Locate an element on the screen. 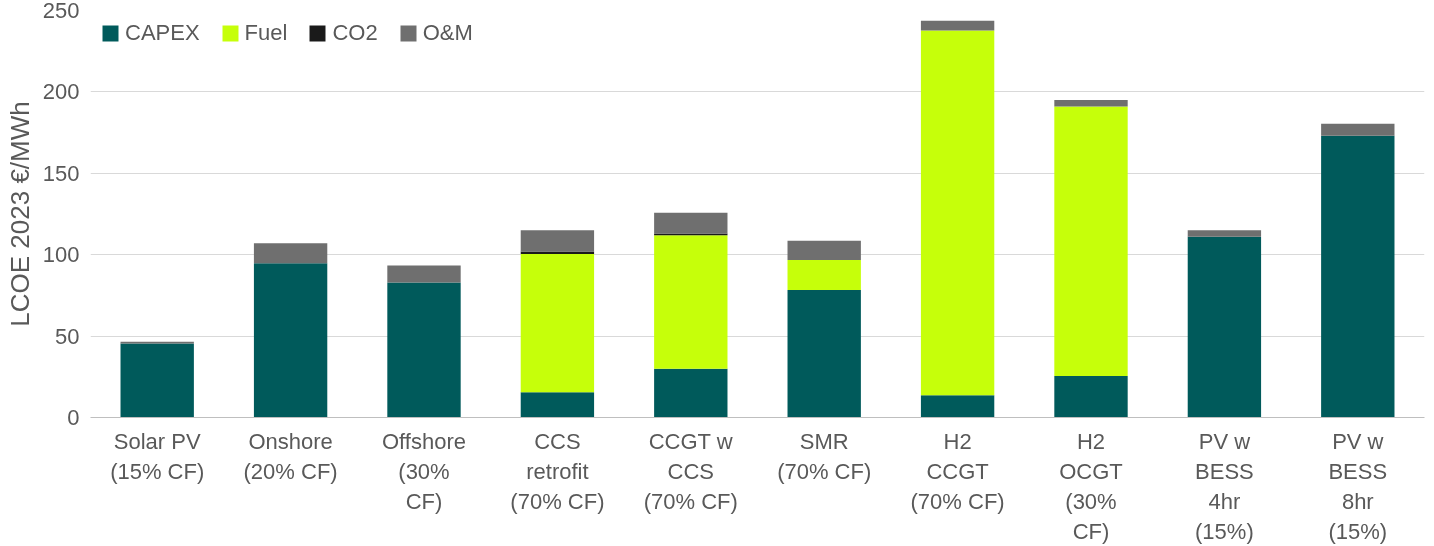  legend-label: O&M is located at coordinates (447, 33).